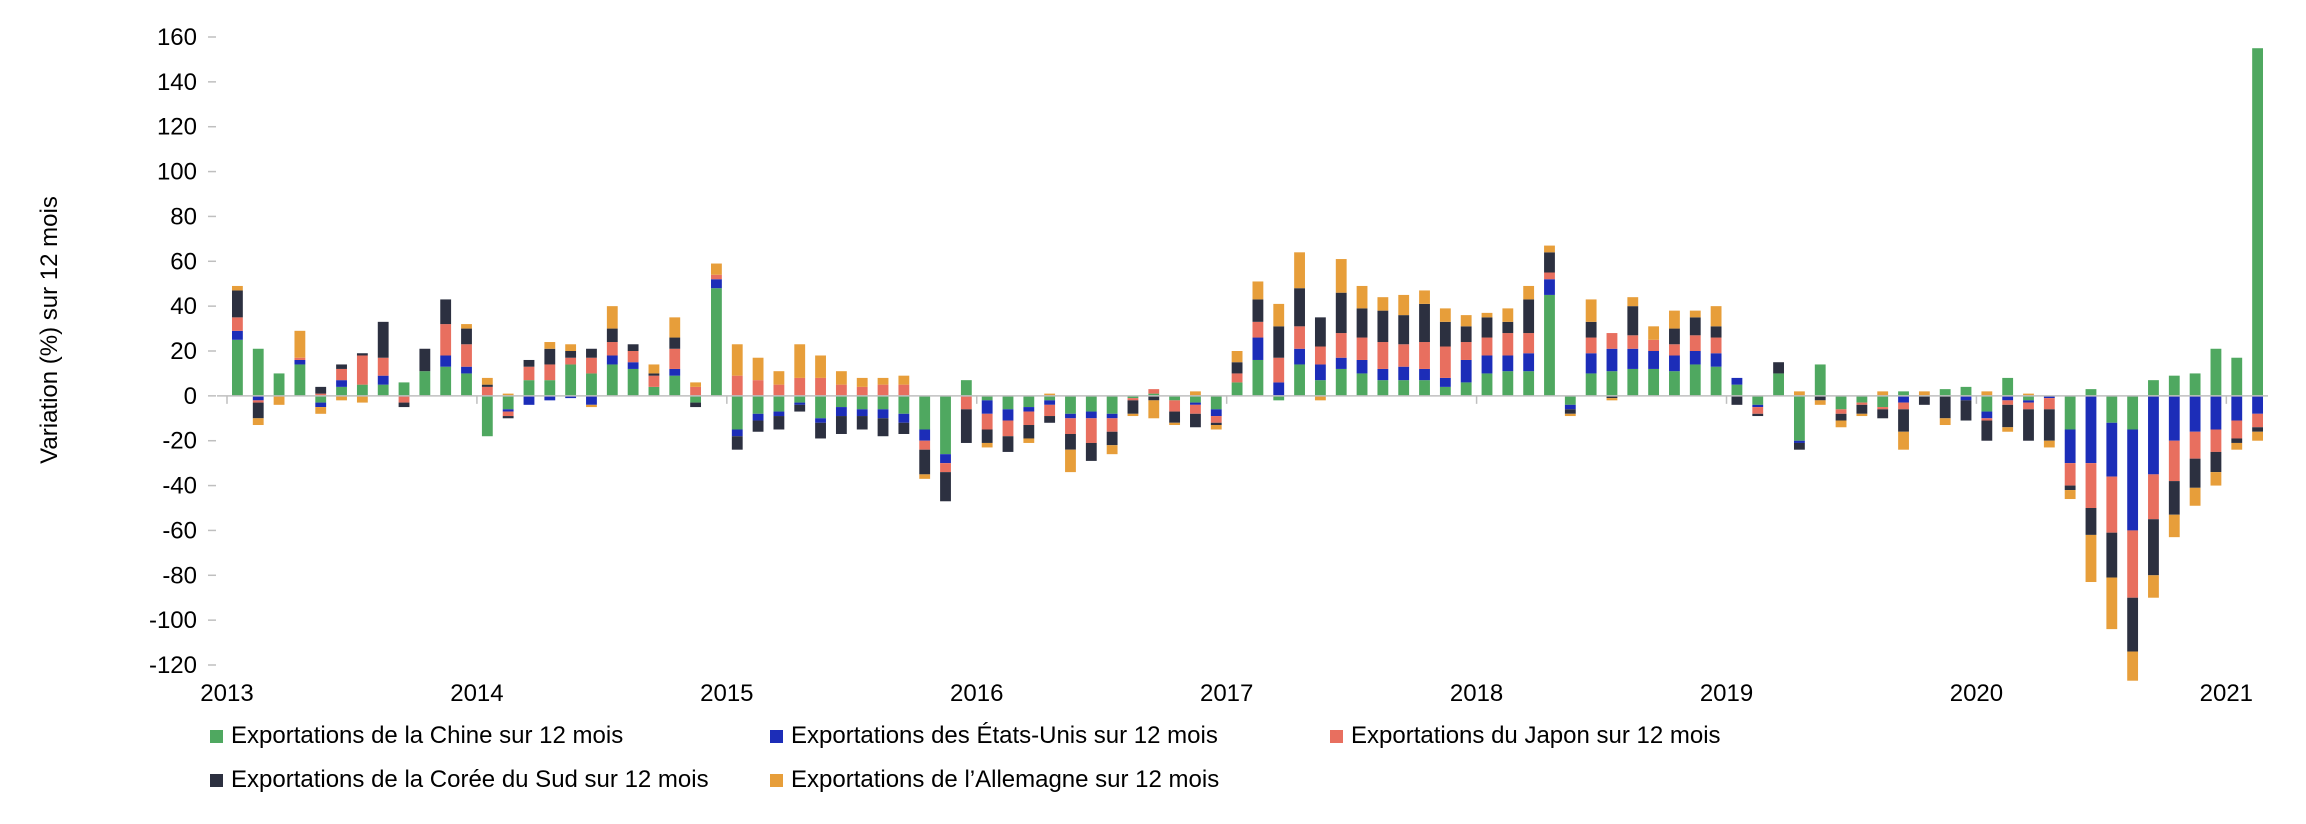 Image resolution: width=2306 pixels, height=824 pixels. I want to click on legend-swatch, so click(1336, 736).